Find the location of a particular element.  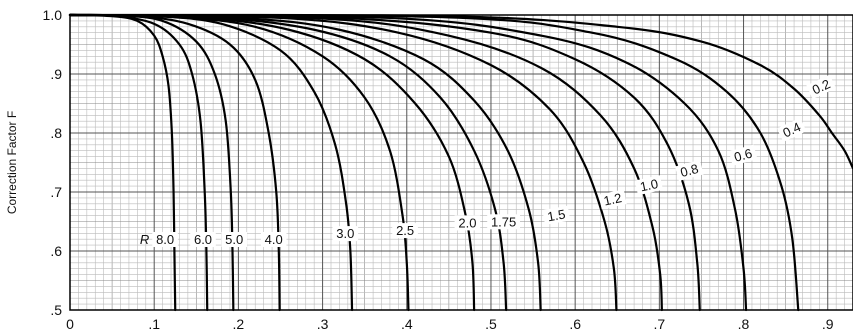

curve-label-text: 6.0 is located at coordinates (203, 239).